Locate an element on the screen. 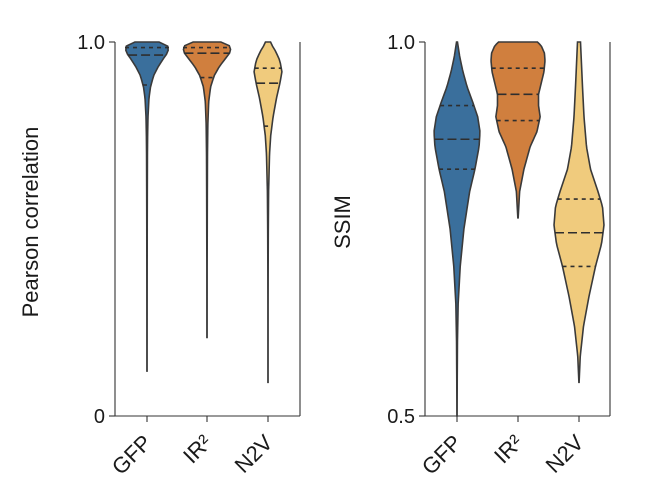 This screenshot has width=651, height=504. y-axis-title: Pearson correlation is located at coordinates (30, 222).